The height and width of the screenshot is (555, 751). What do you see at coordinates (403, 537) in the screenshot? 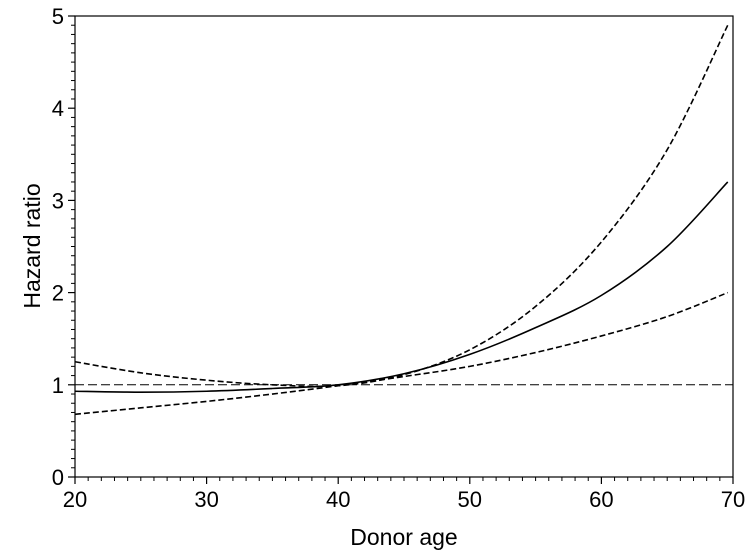
I see `x-axis-title: Donor age` at bounding box center [403, 537].